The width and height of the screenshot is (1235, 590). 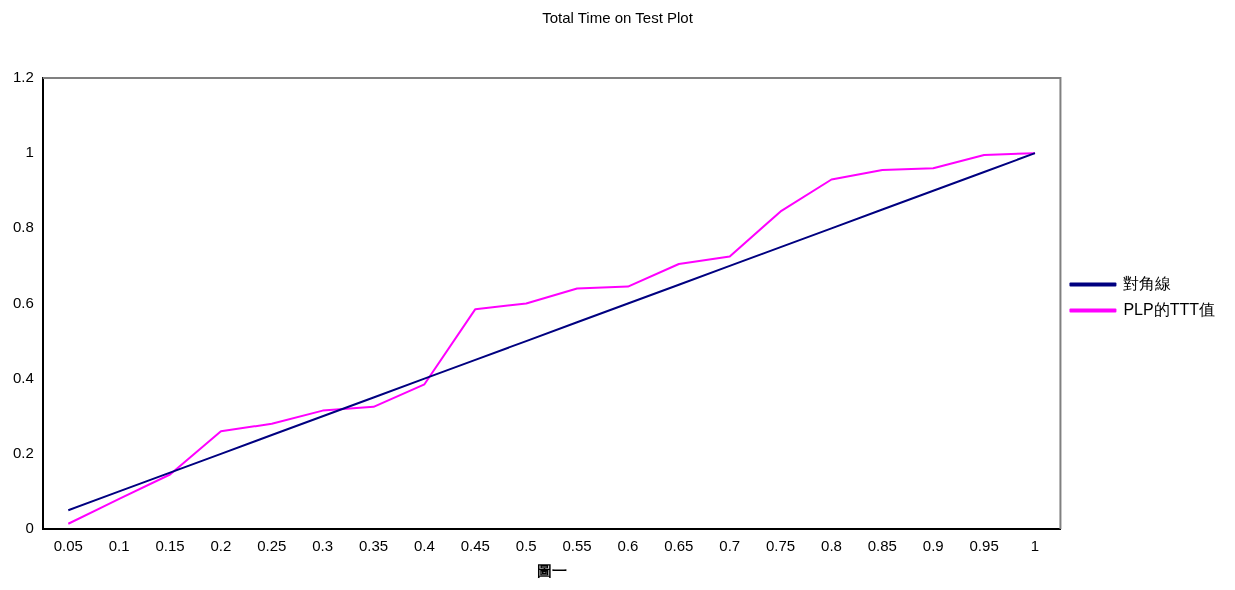 What do you see at coordinates (933, 546) in the screenshot?
I see `x-tick-label: 0.9` at bounding box center [933, 546].